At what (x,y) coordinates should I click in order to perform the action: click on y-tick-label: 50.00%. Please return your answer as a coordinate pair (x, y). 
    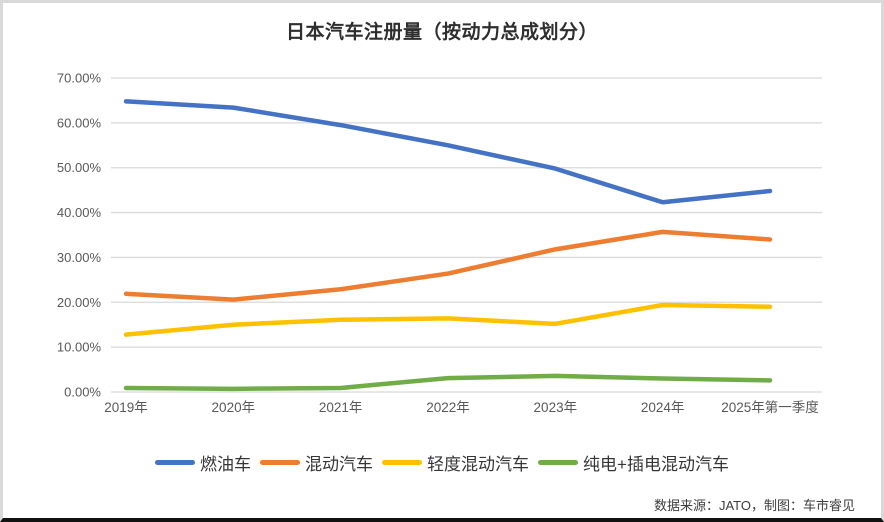
    Looking at the image, I should click on (79, 167).